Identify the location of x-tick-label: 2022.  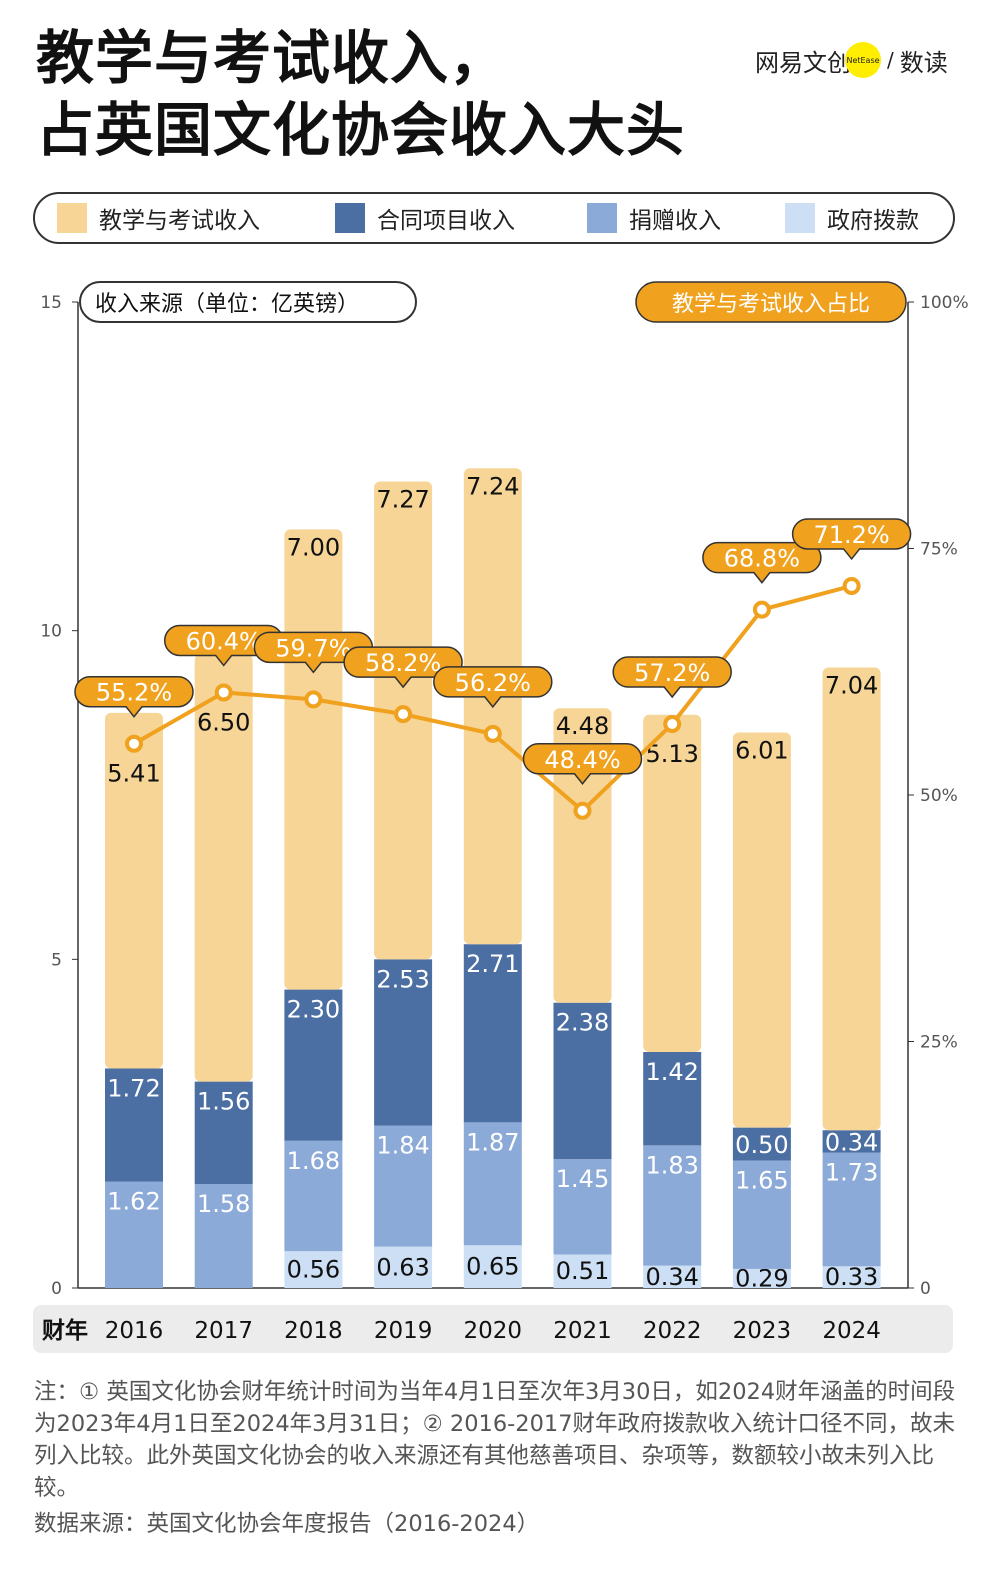
(672, 1331).